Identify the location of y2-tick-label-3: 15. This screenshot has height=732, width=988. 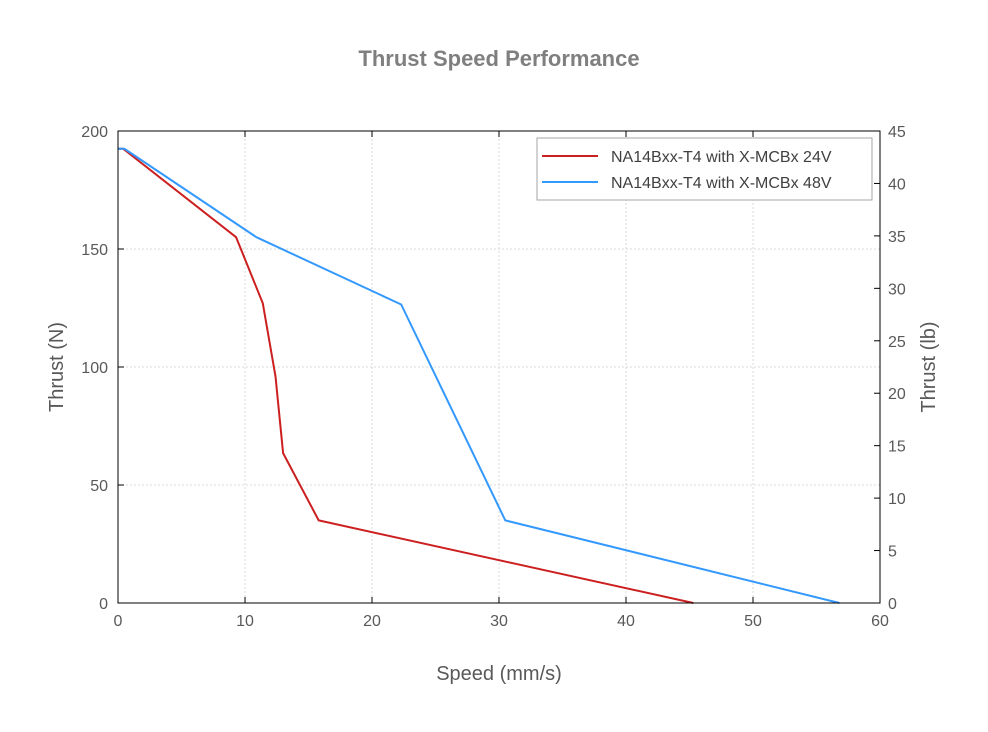
(897, 447).